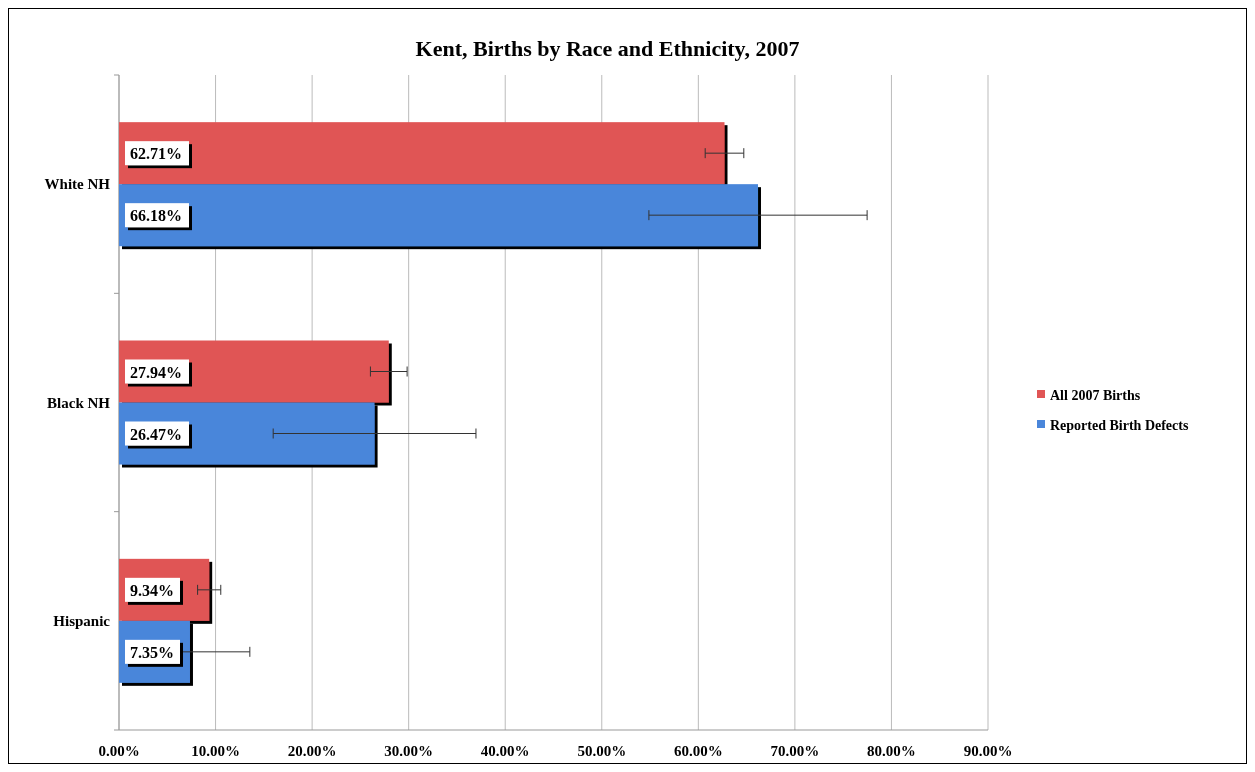 The width and height of the screenshot is (1255, 772). I want to click on x-tick-label: 20.00%, so click(312, 751).